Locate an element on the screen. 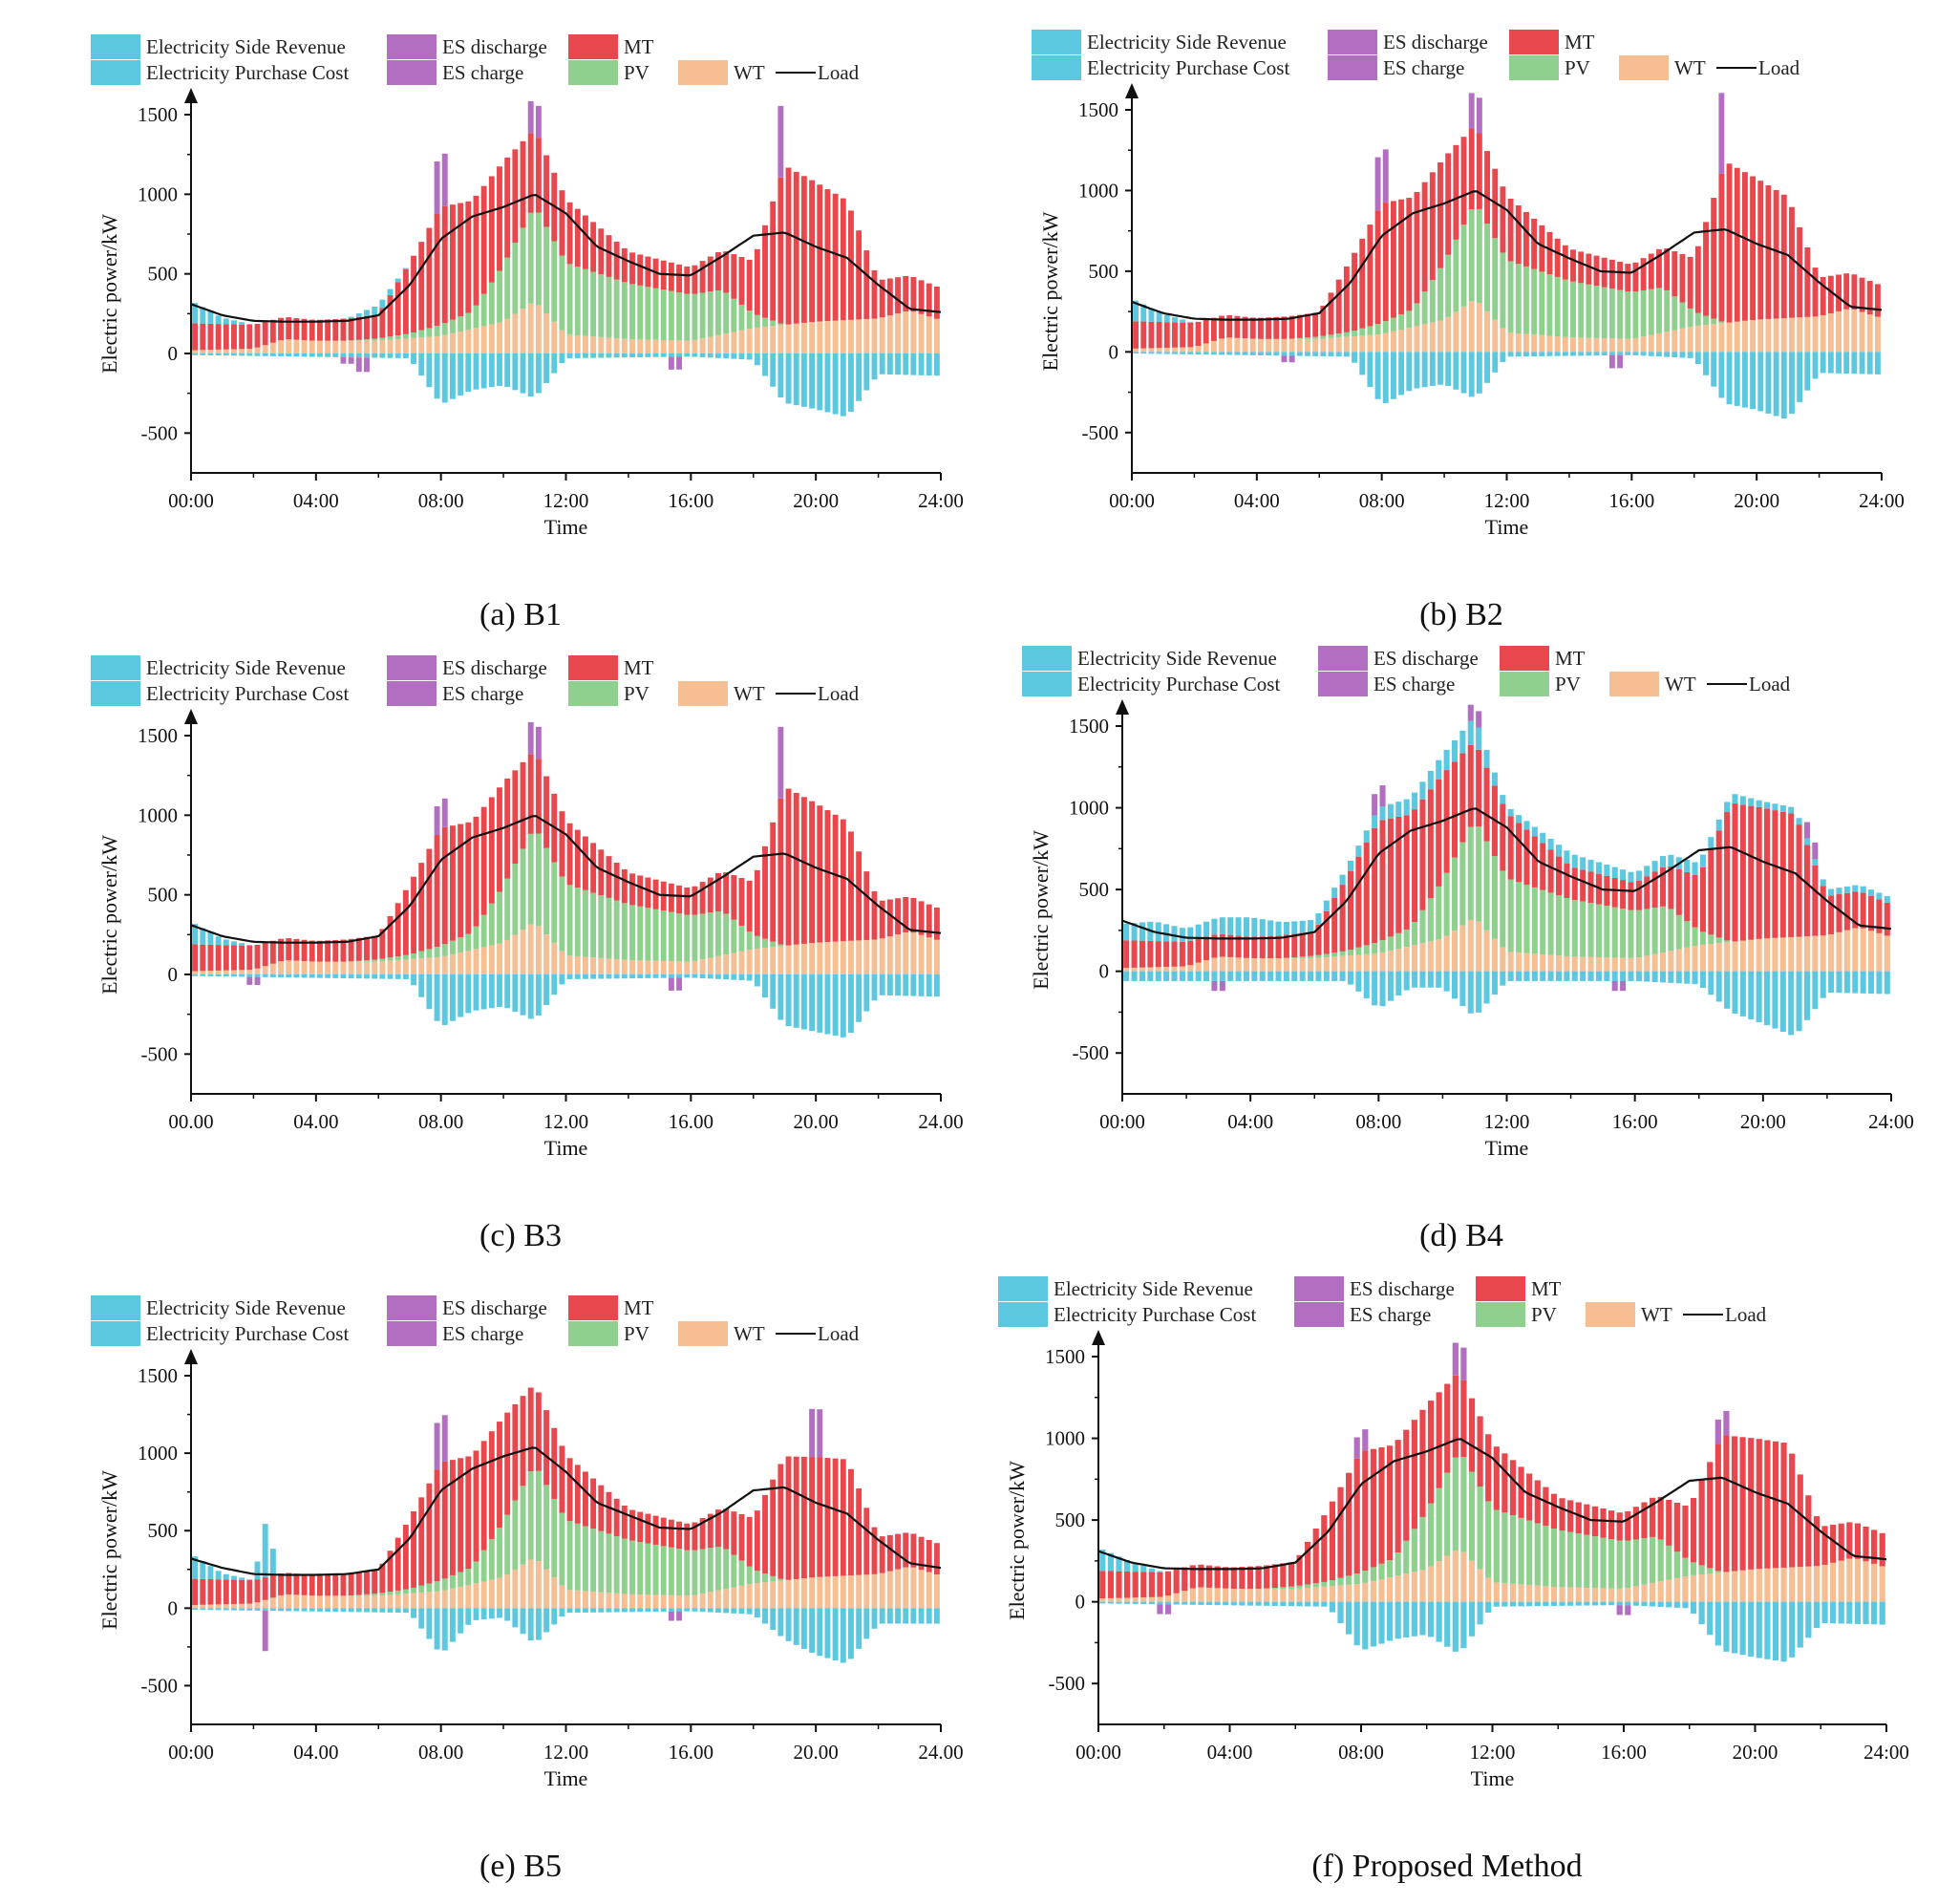 The height and width of the screenshot is (1904, 1959). x-tick-label: 24.00 is located at coordinates (940, 1753).